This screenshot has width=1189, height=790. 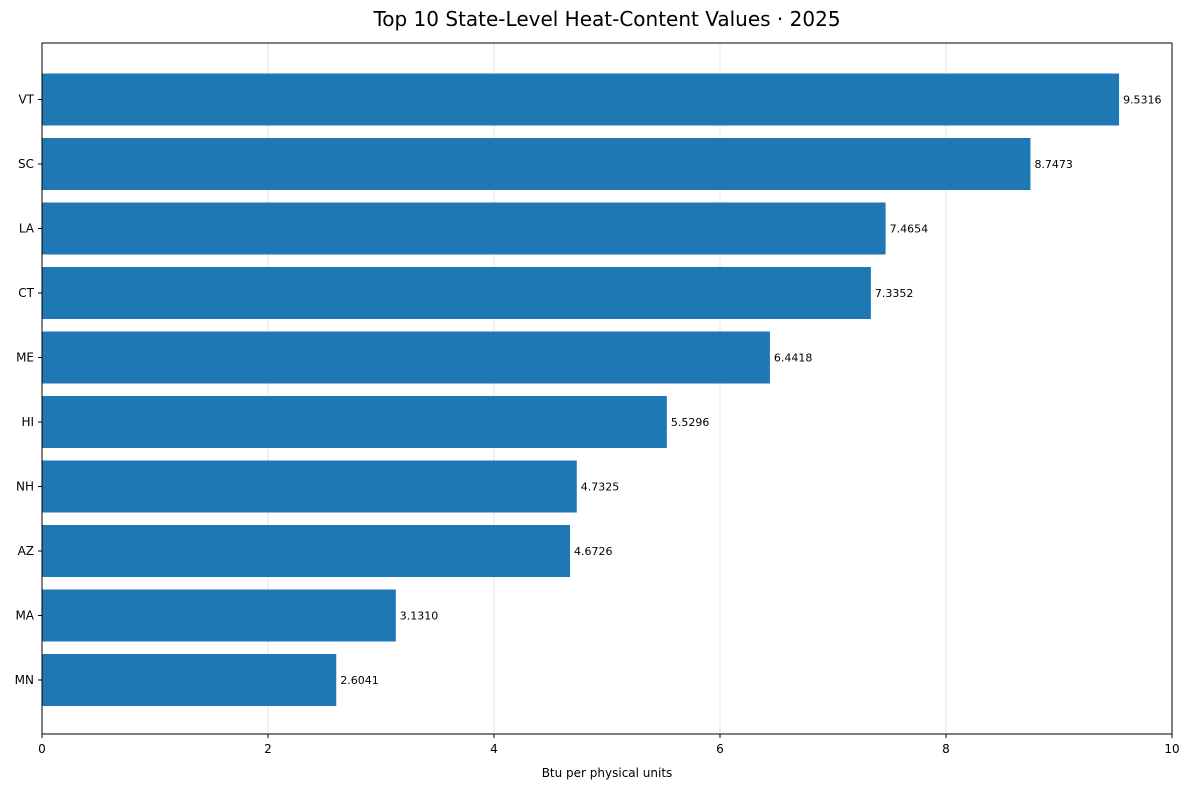 What do you see at coordinates (42, 749) in the screenshot?
I see `x-tick-label: 0` at bounding box center [42, 749].